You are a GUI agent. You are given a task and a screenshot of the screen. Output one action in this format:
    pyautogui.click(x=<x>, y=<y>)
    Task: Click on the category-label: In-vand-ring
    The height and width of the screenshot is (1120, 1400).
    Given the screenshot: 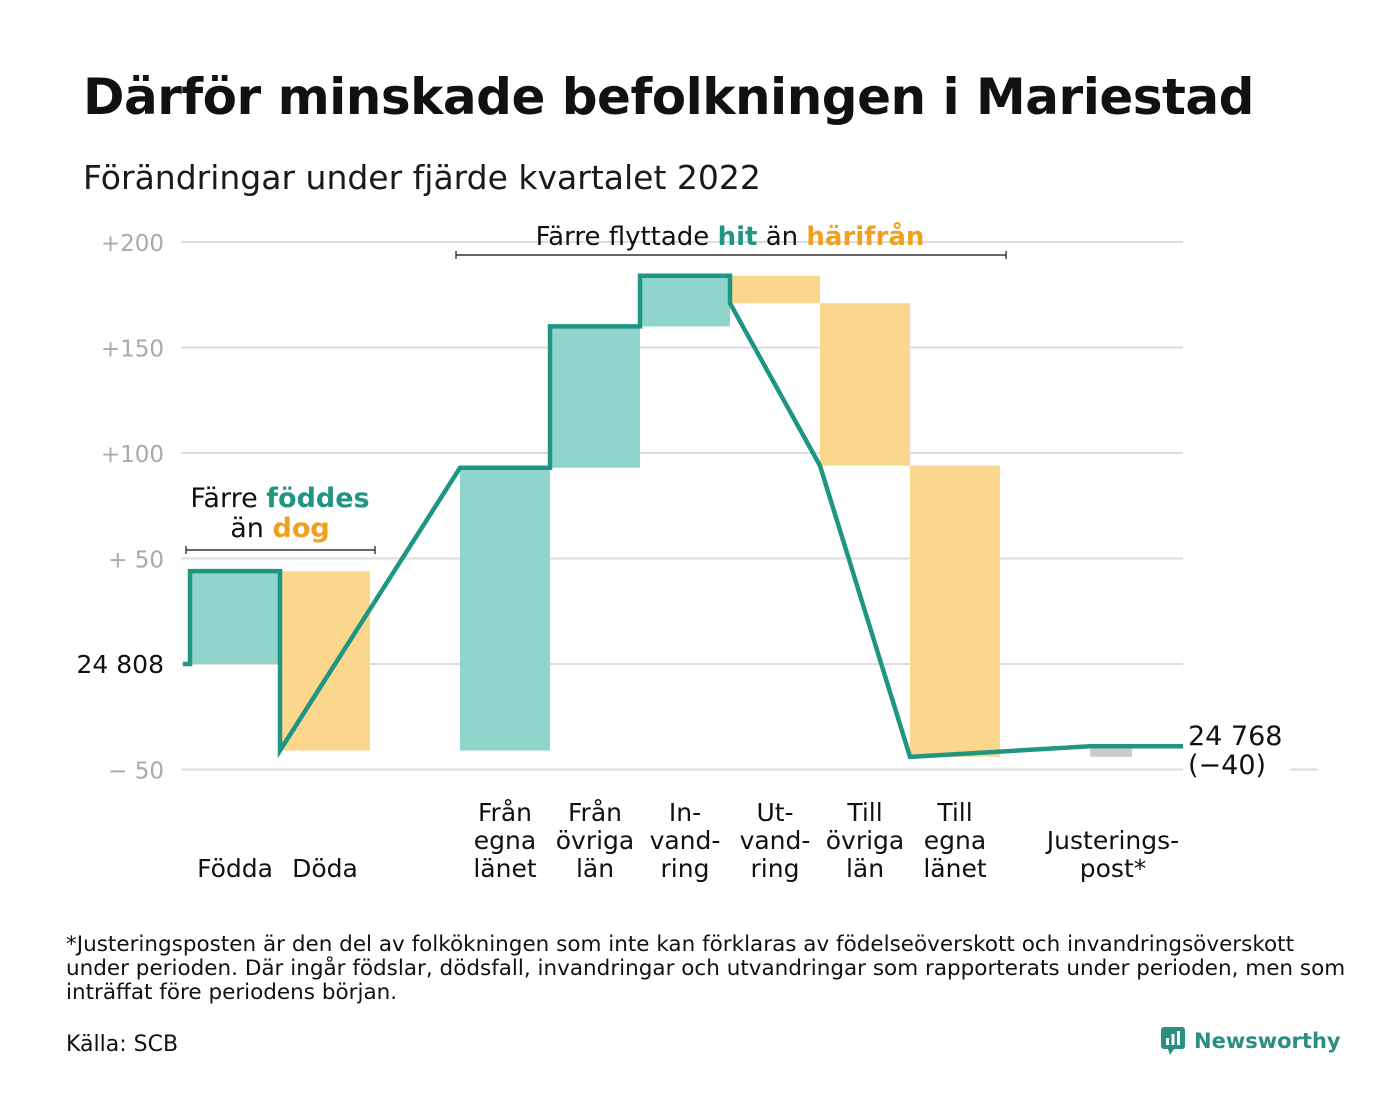 What is the action you would take?
    pyautogui.click(x=685, y=840)
    